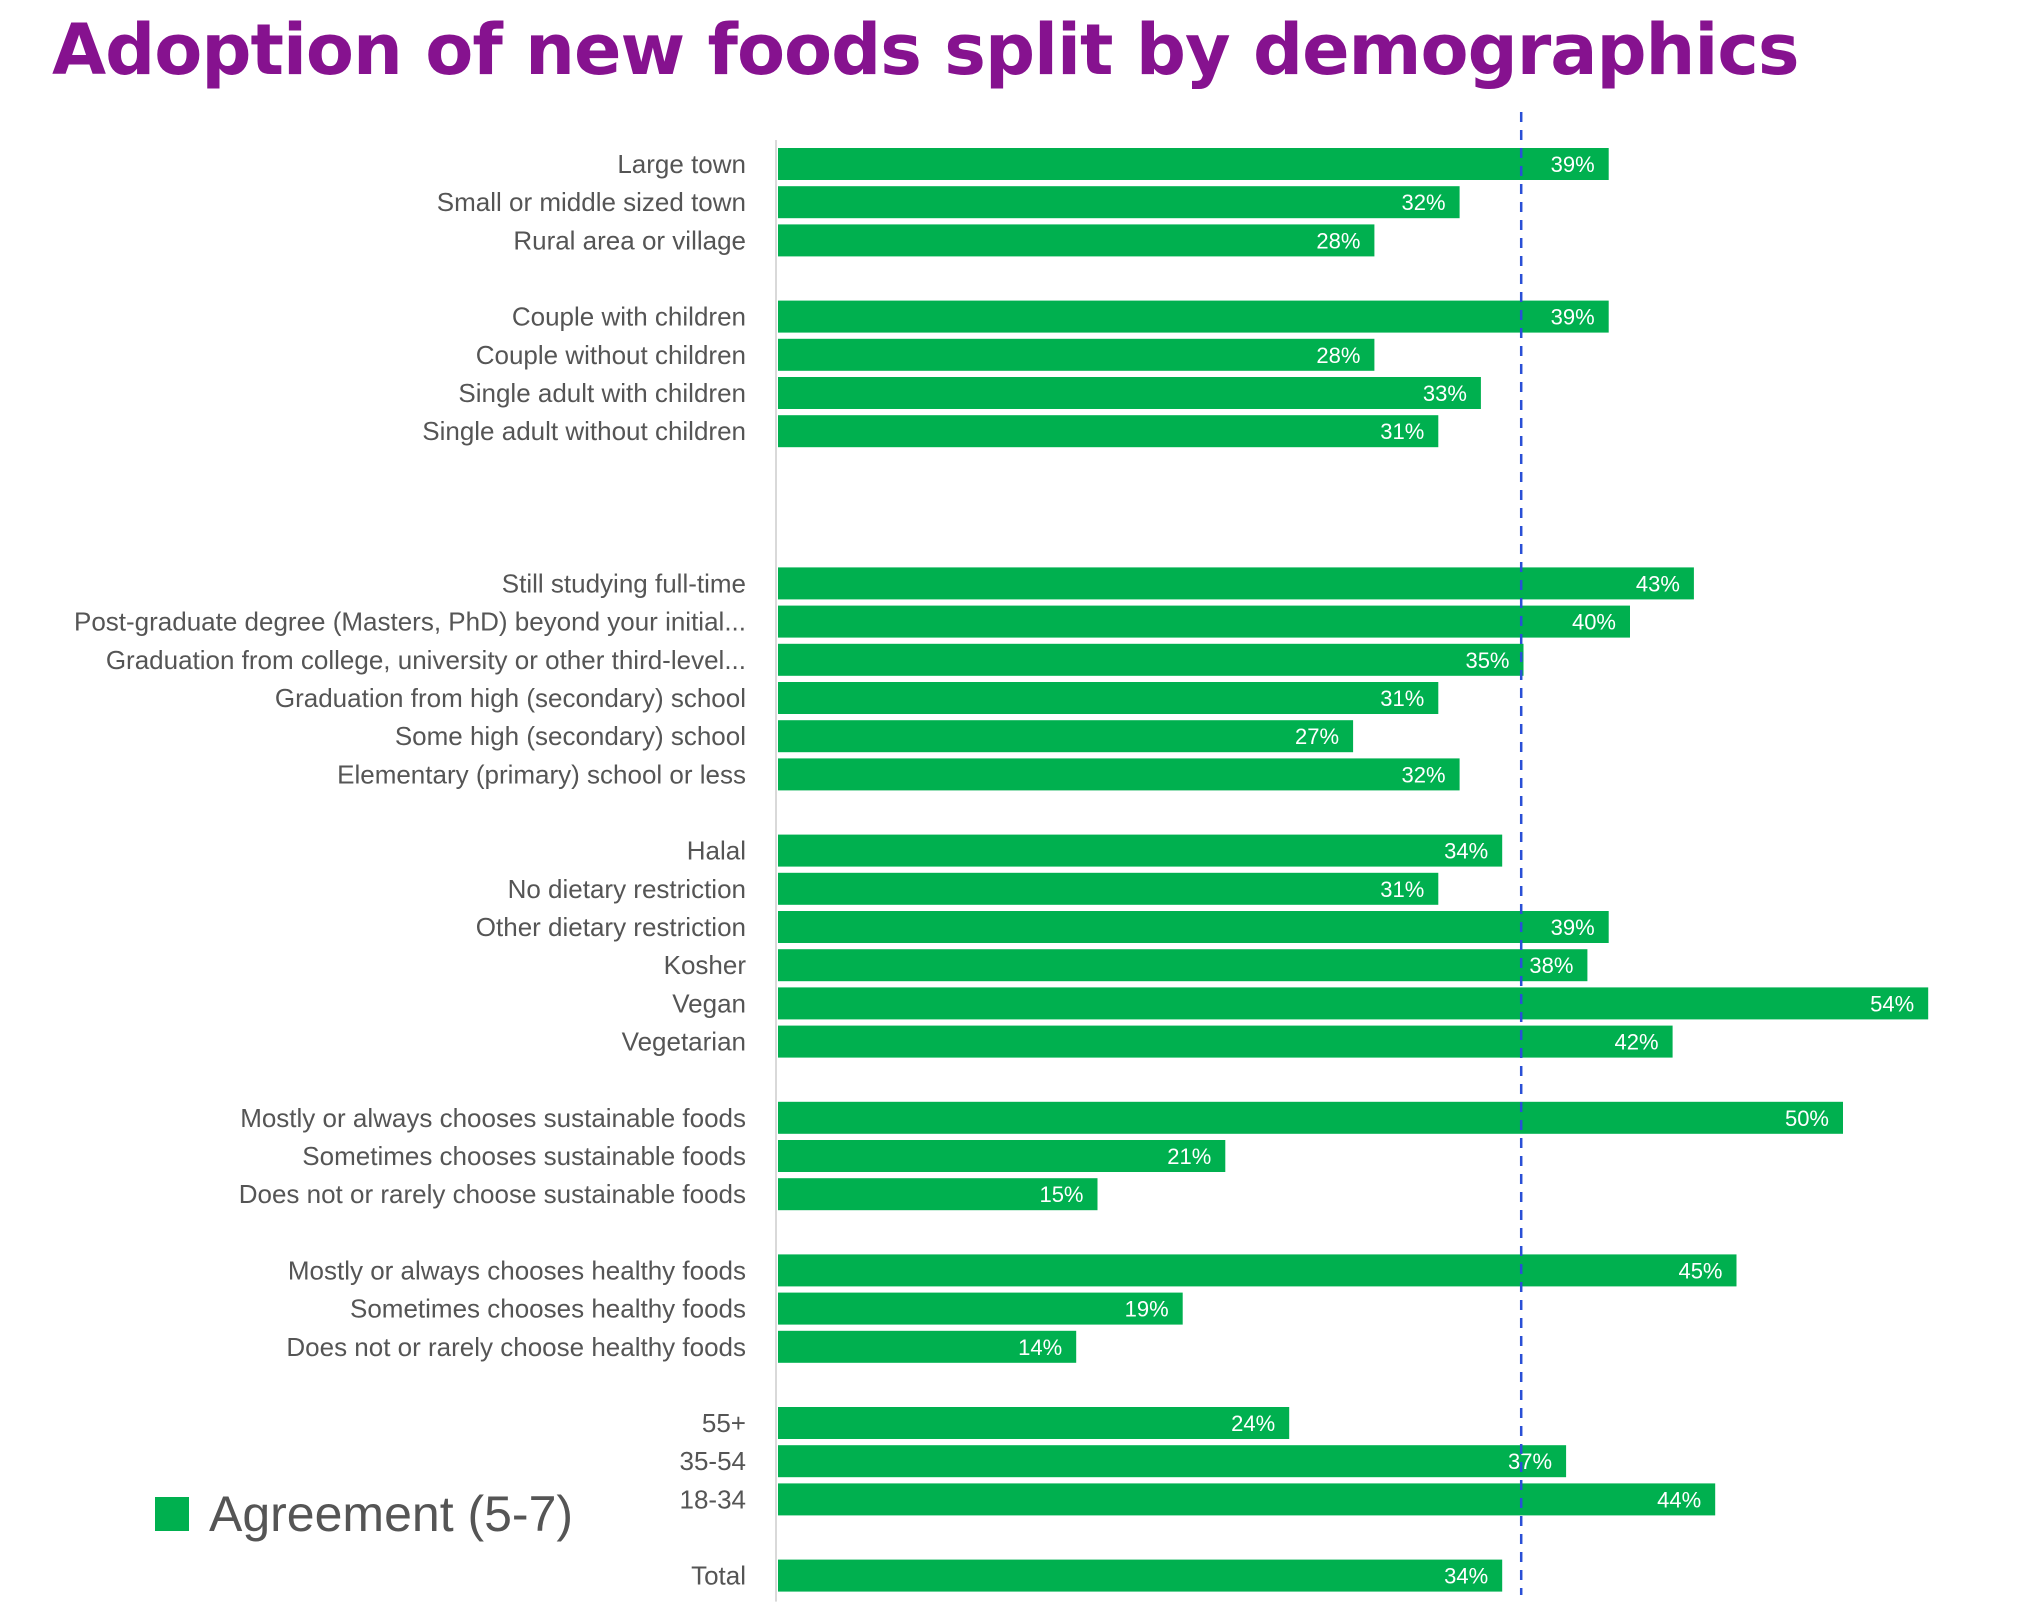 Image resolution: width=2030 pixels, height=1603 pixels. Describe the element at coordinates (1040, 1347) in the screenshot. I see `value-label: 14%` at that location.